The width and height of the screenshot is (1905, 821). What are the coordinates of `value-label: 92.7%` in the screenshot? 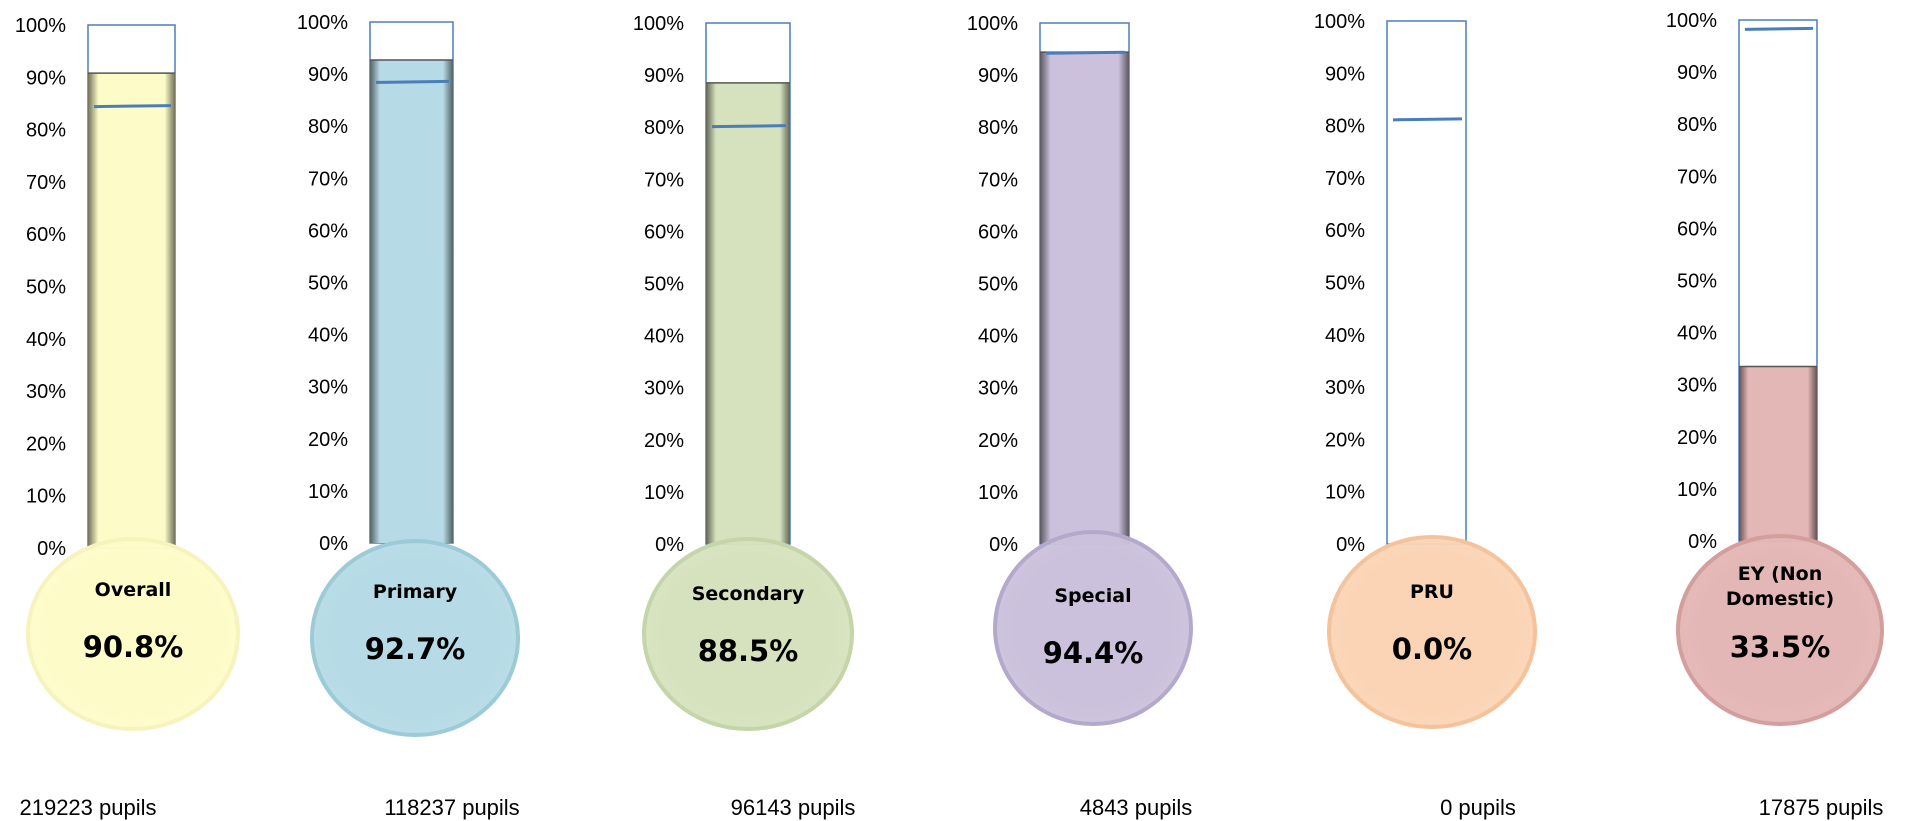 It's located at (415, 649).